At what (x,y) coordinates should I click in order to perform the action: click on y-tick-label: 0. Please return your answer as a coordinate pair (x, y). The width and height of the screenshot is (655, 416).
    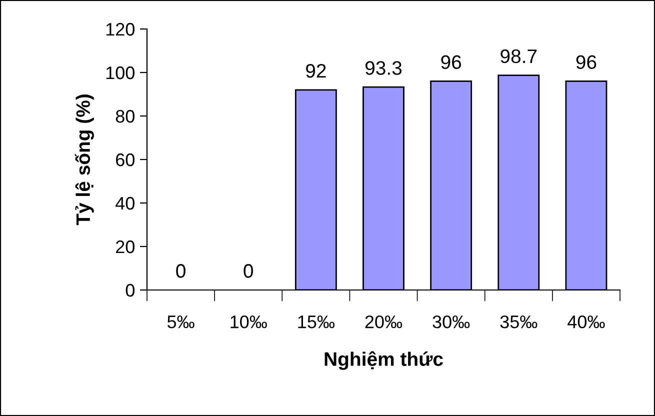
    Looking at the image, I should click on (130, 290).